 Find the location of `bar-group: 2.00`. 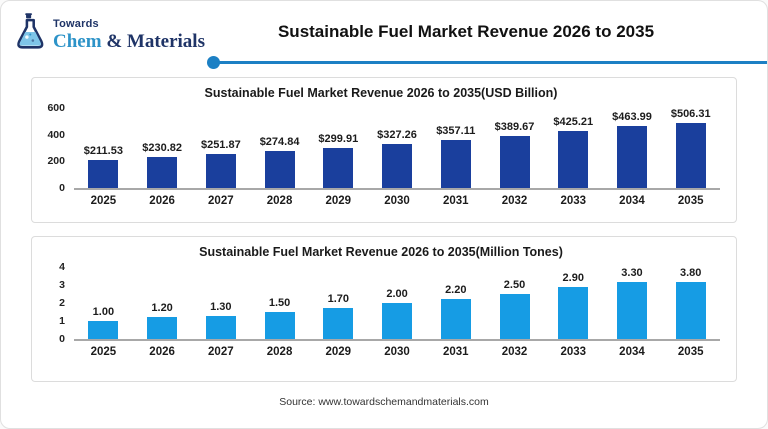

bar-group: 2.00 is located at coordinates (397, 303).